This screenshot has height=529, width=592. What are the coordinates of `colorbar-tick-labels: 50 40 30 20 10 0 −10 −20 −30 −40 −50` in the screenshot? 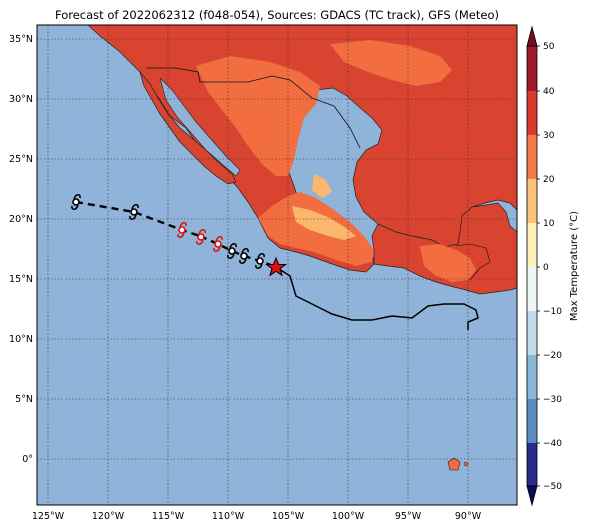 It's located at (552, 267).